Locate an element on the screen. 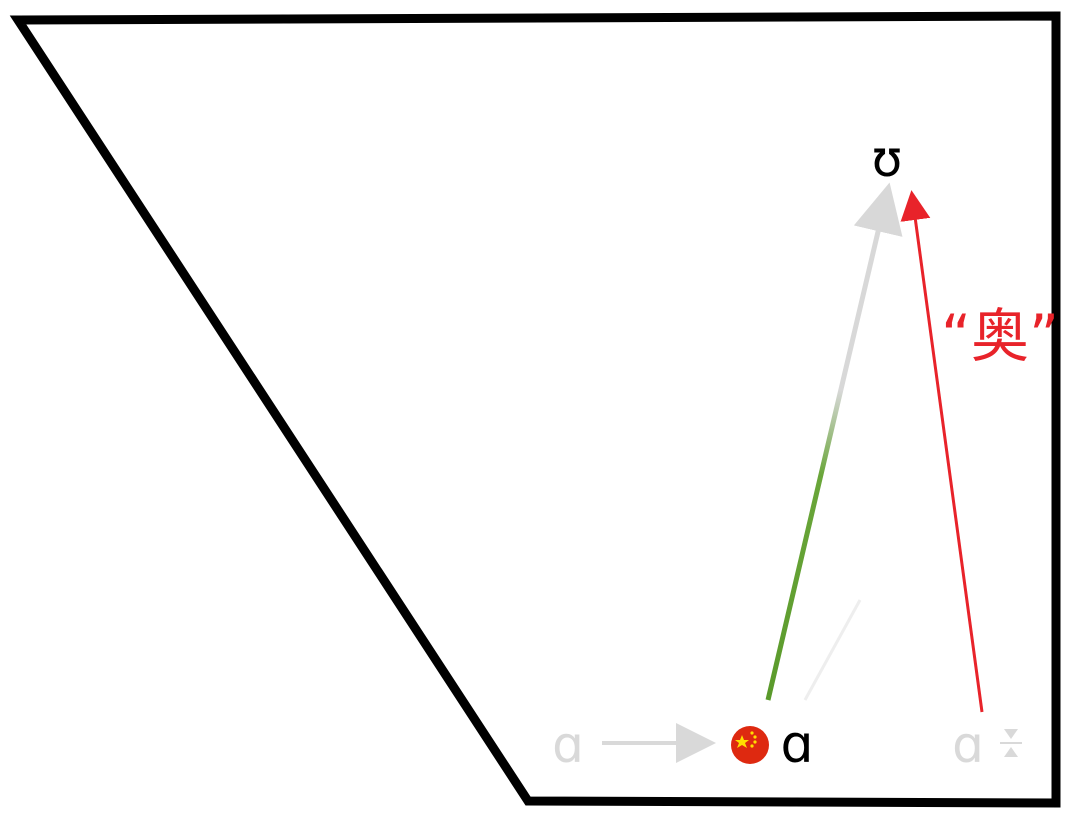 The height and width of the screenshot is (831, 1082). annotation-label: “奥” is located at coordinates (1000, 336).